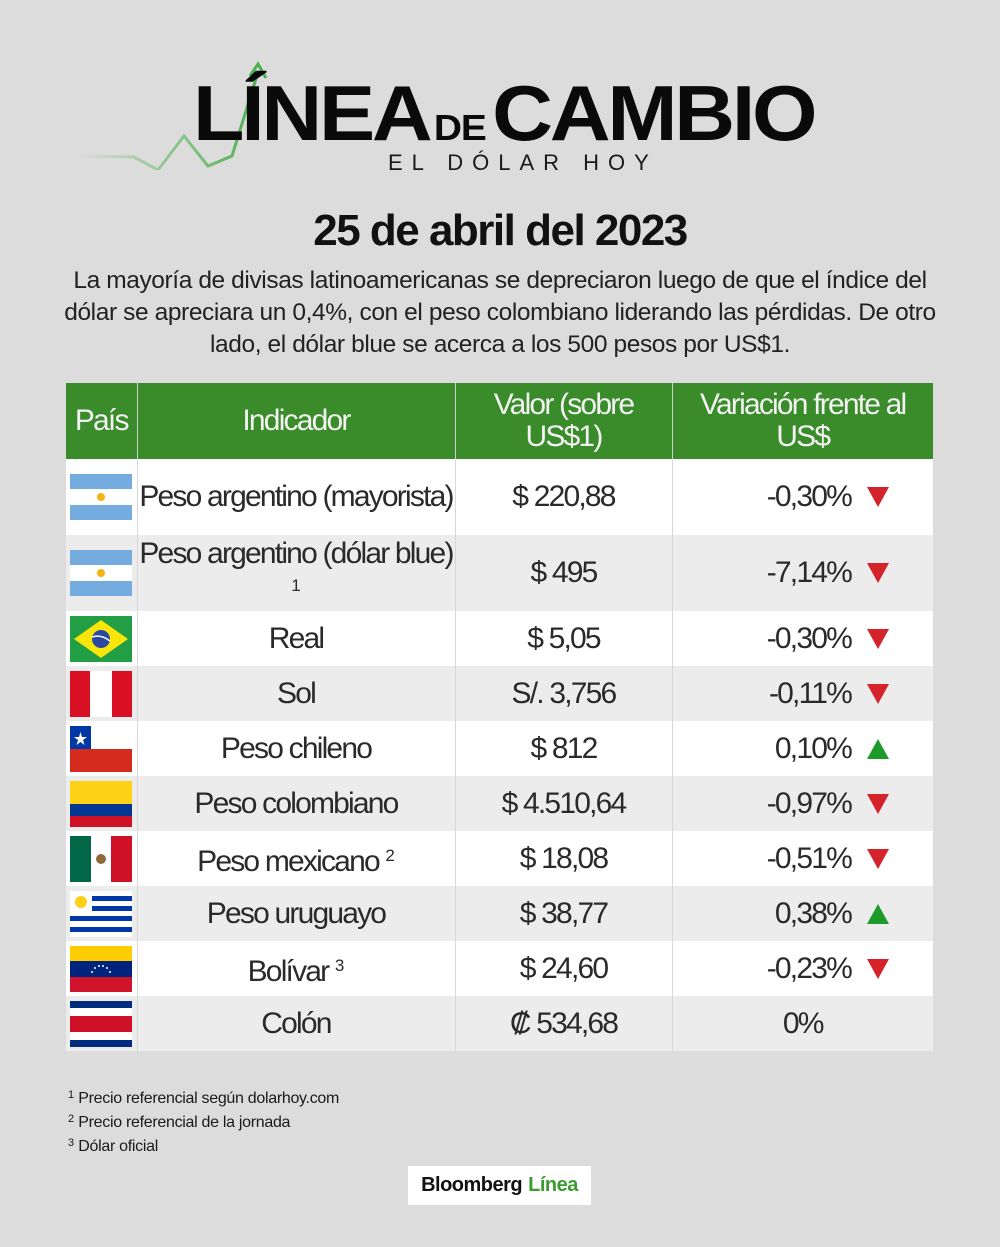 This screenshot has width=1000, height=1247. Describe the element at coordinates (802, 1023) in the screenshot. I see `variation-cell: 0%` at that location.